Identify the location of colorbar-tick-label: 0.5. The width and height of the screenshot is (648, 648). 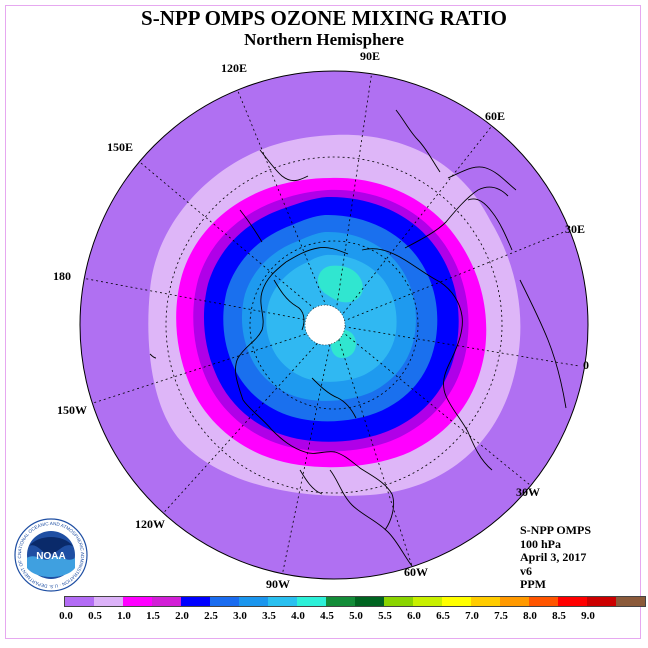
(95, 616).